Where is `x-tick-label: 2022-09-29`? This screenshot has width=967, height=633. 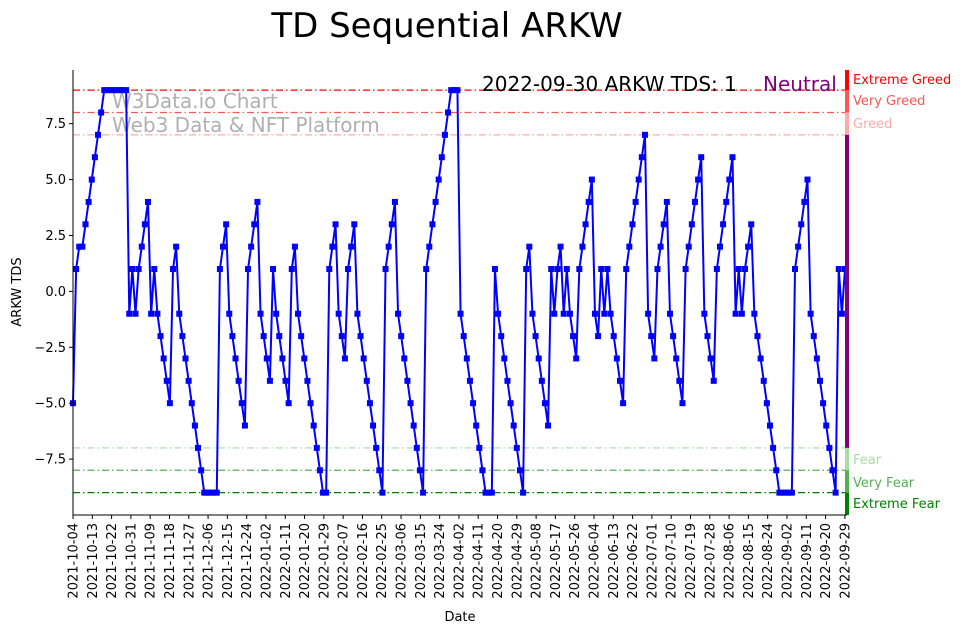
x-tick-label: 2022-09-29 is located at coordinates (845, 561).